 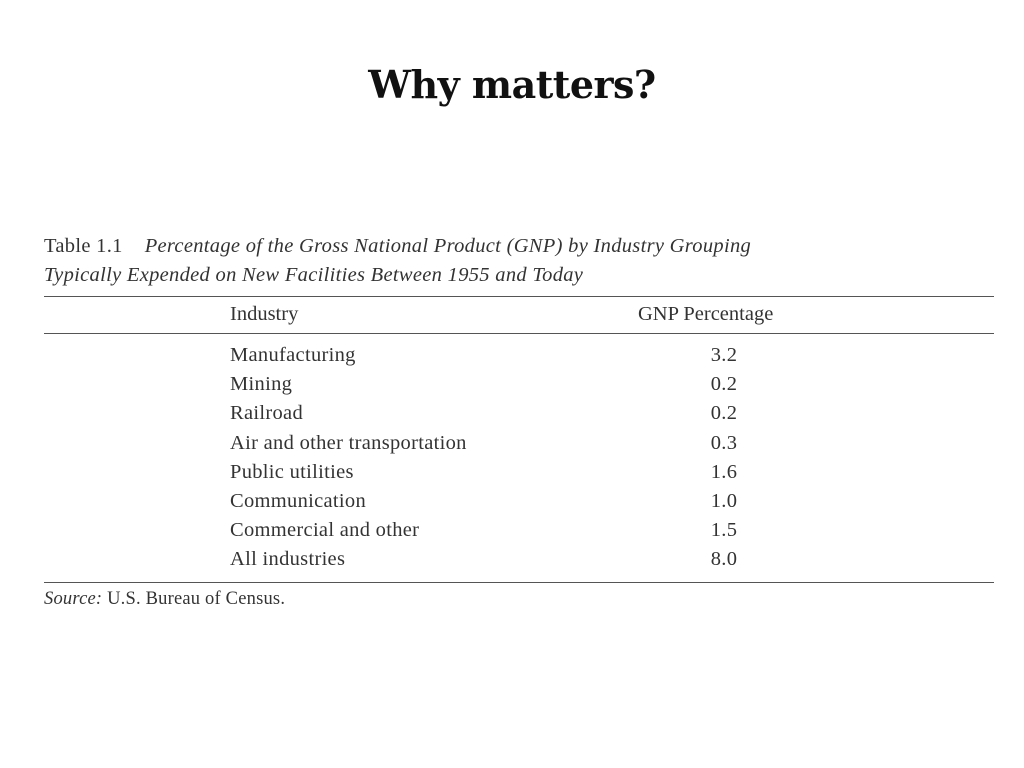 I want to click on cell-industry: Air and other transportation, so click(x=348, y=442).